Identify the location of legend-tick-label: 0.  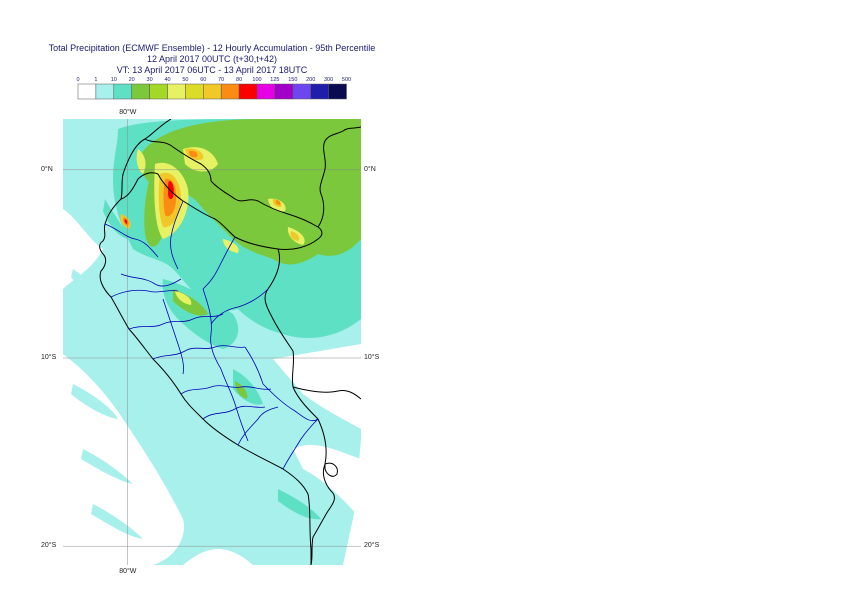
(77, 80).